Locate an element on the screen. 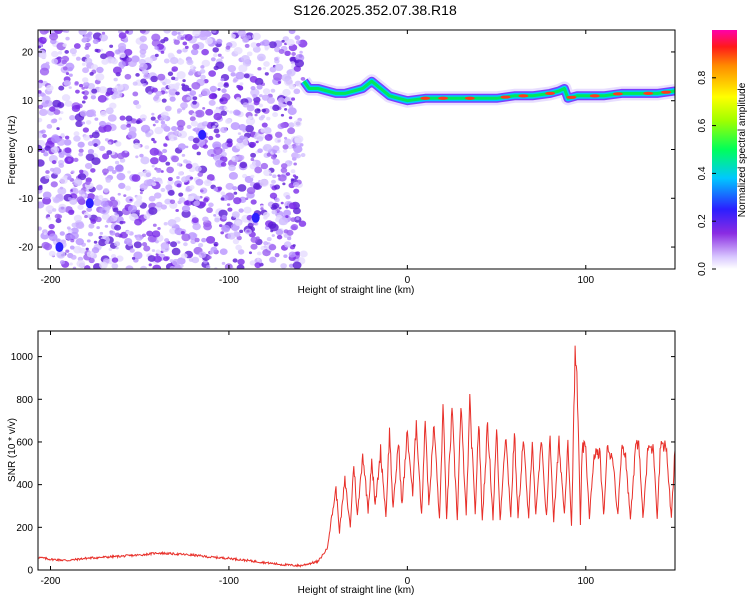 Image resolution: width=750 pixels, height=600 pixels. spectrogram-xtick-label: 0 is located at coordinates (408, 280).